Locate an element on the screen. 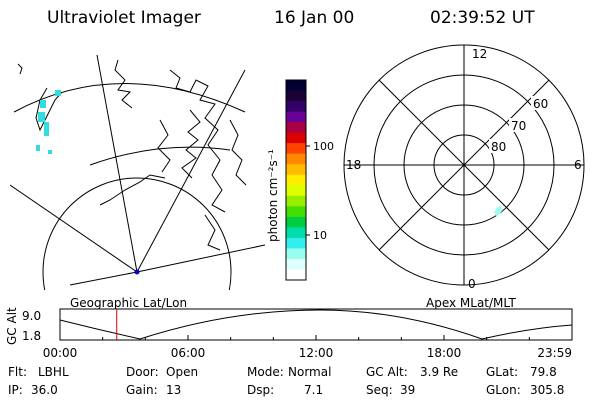 This screenshot has width=600, height=400. polar-plot-label: Apex MLat/MLT is located at coordinates (471, 303).